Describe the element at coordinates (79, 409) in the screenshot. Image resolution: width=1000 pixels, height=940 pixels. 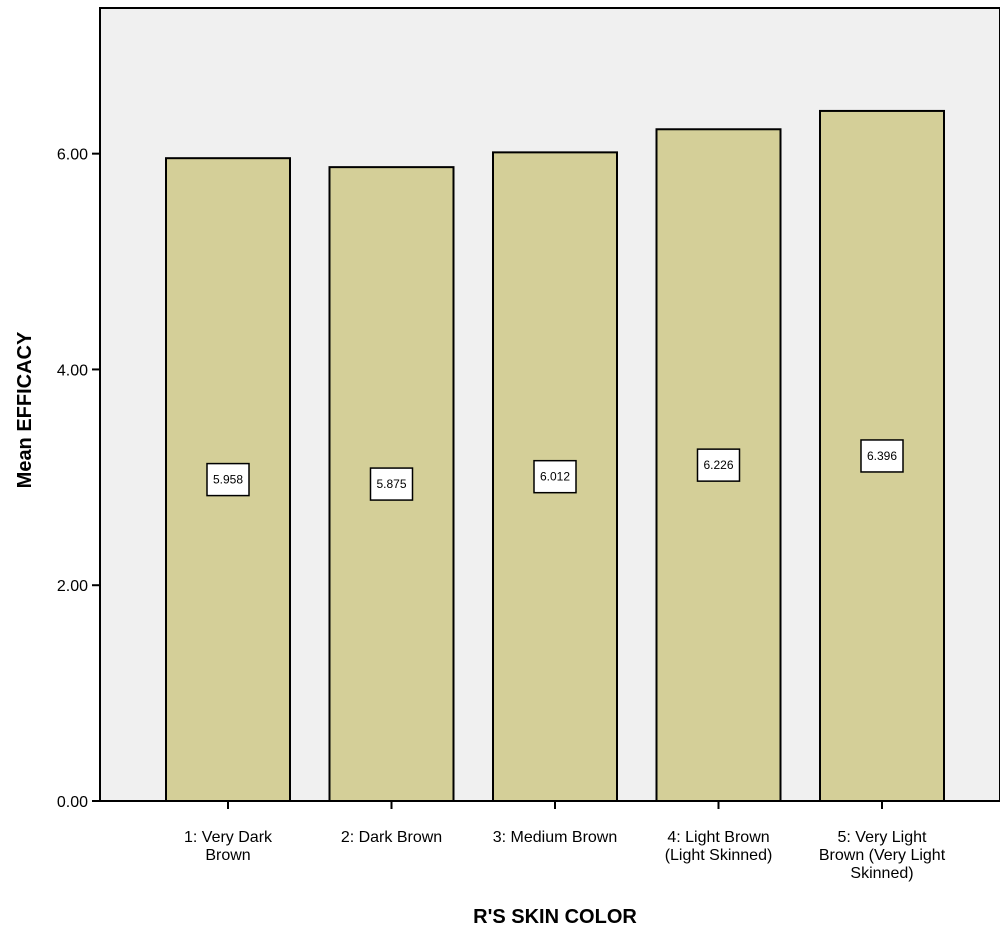
I see `y-axis: 0.00 2.00 4.00 6.00` at that location.